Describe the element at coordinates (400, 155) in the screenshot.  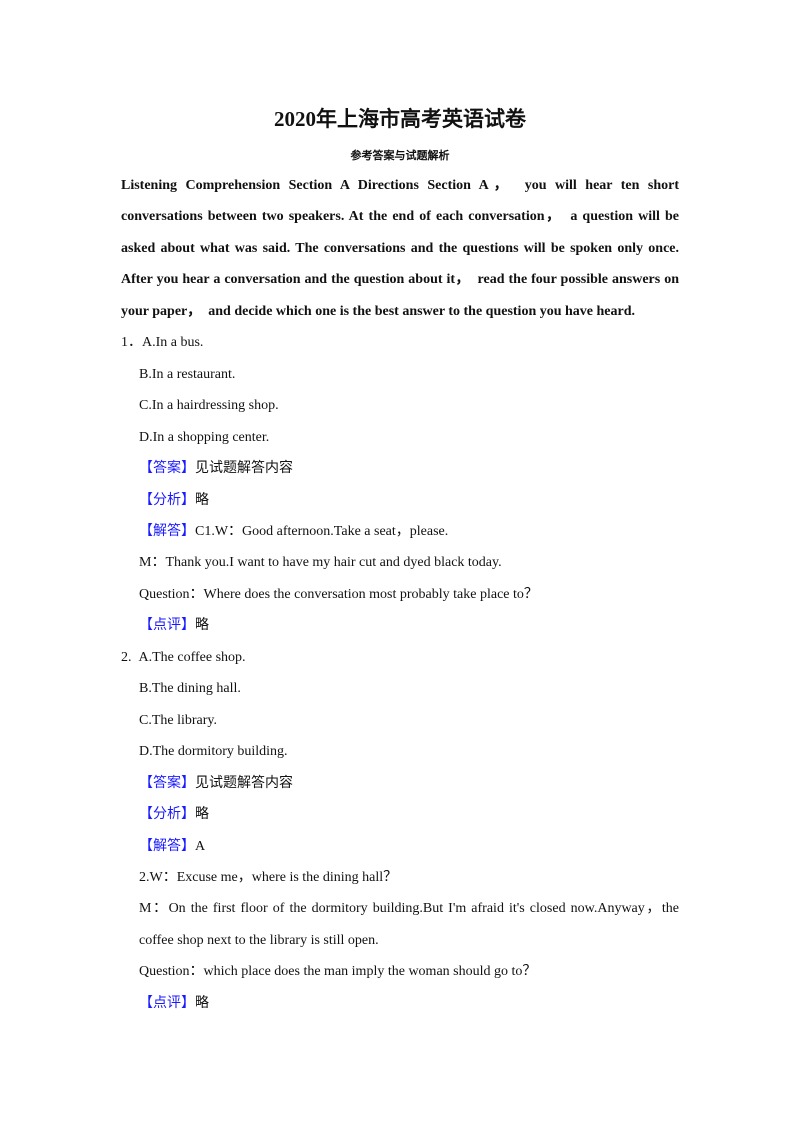
I see `document-subtitle: 参考答案与试题解析` at that location.